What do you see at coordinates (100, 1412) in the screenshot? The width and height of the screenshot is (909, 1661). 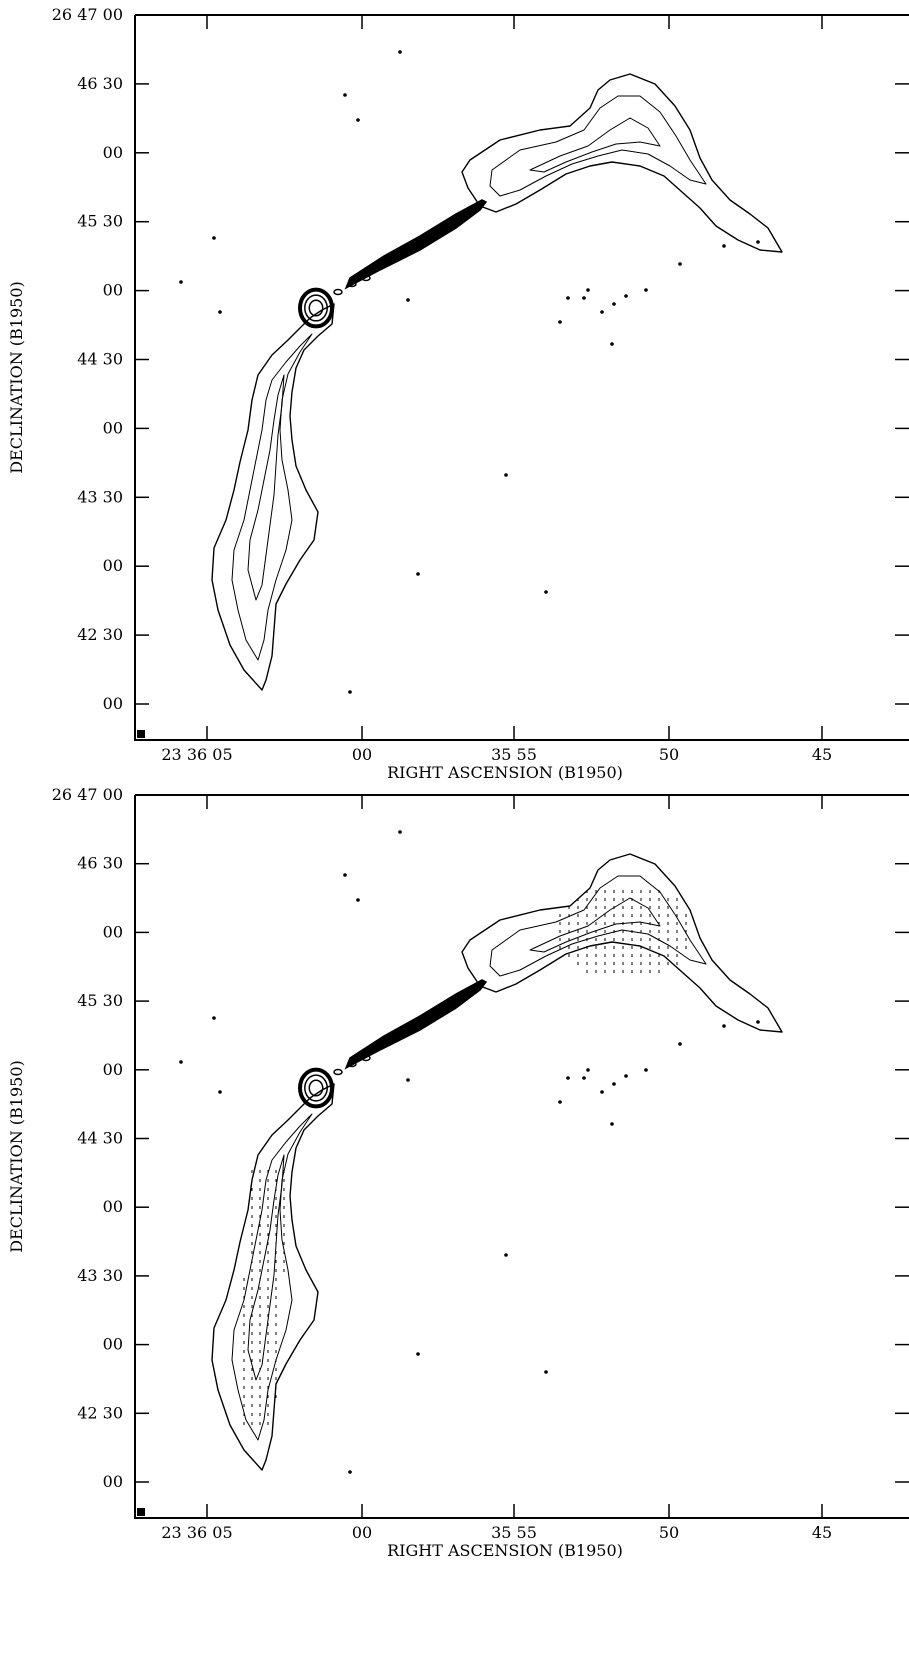 I see `y-tick-label: 42 30` at bounding box center [100, 1412].